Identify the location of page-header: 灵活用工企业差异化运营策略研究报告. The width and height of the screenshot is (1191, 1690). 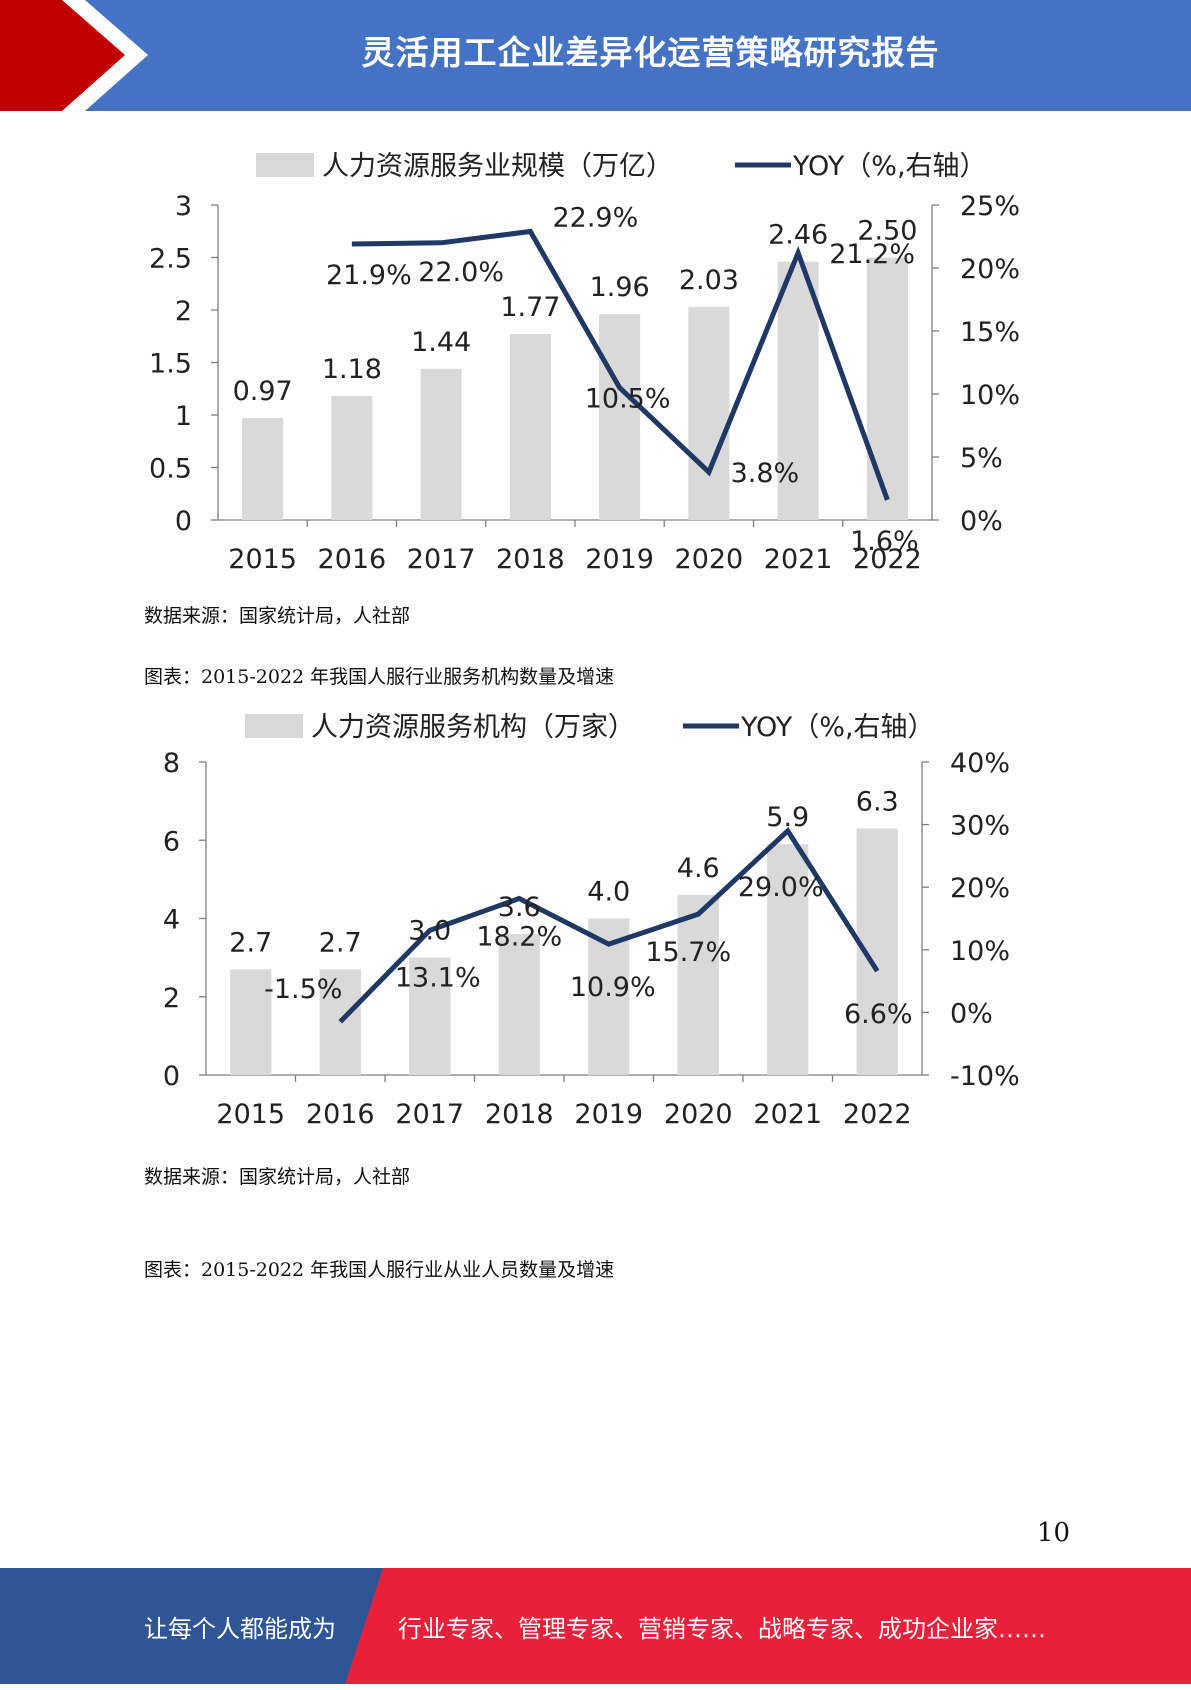
(595, 55).